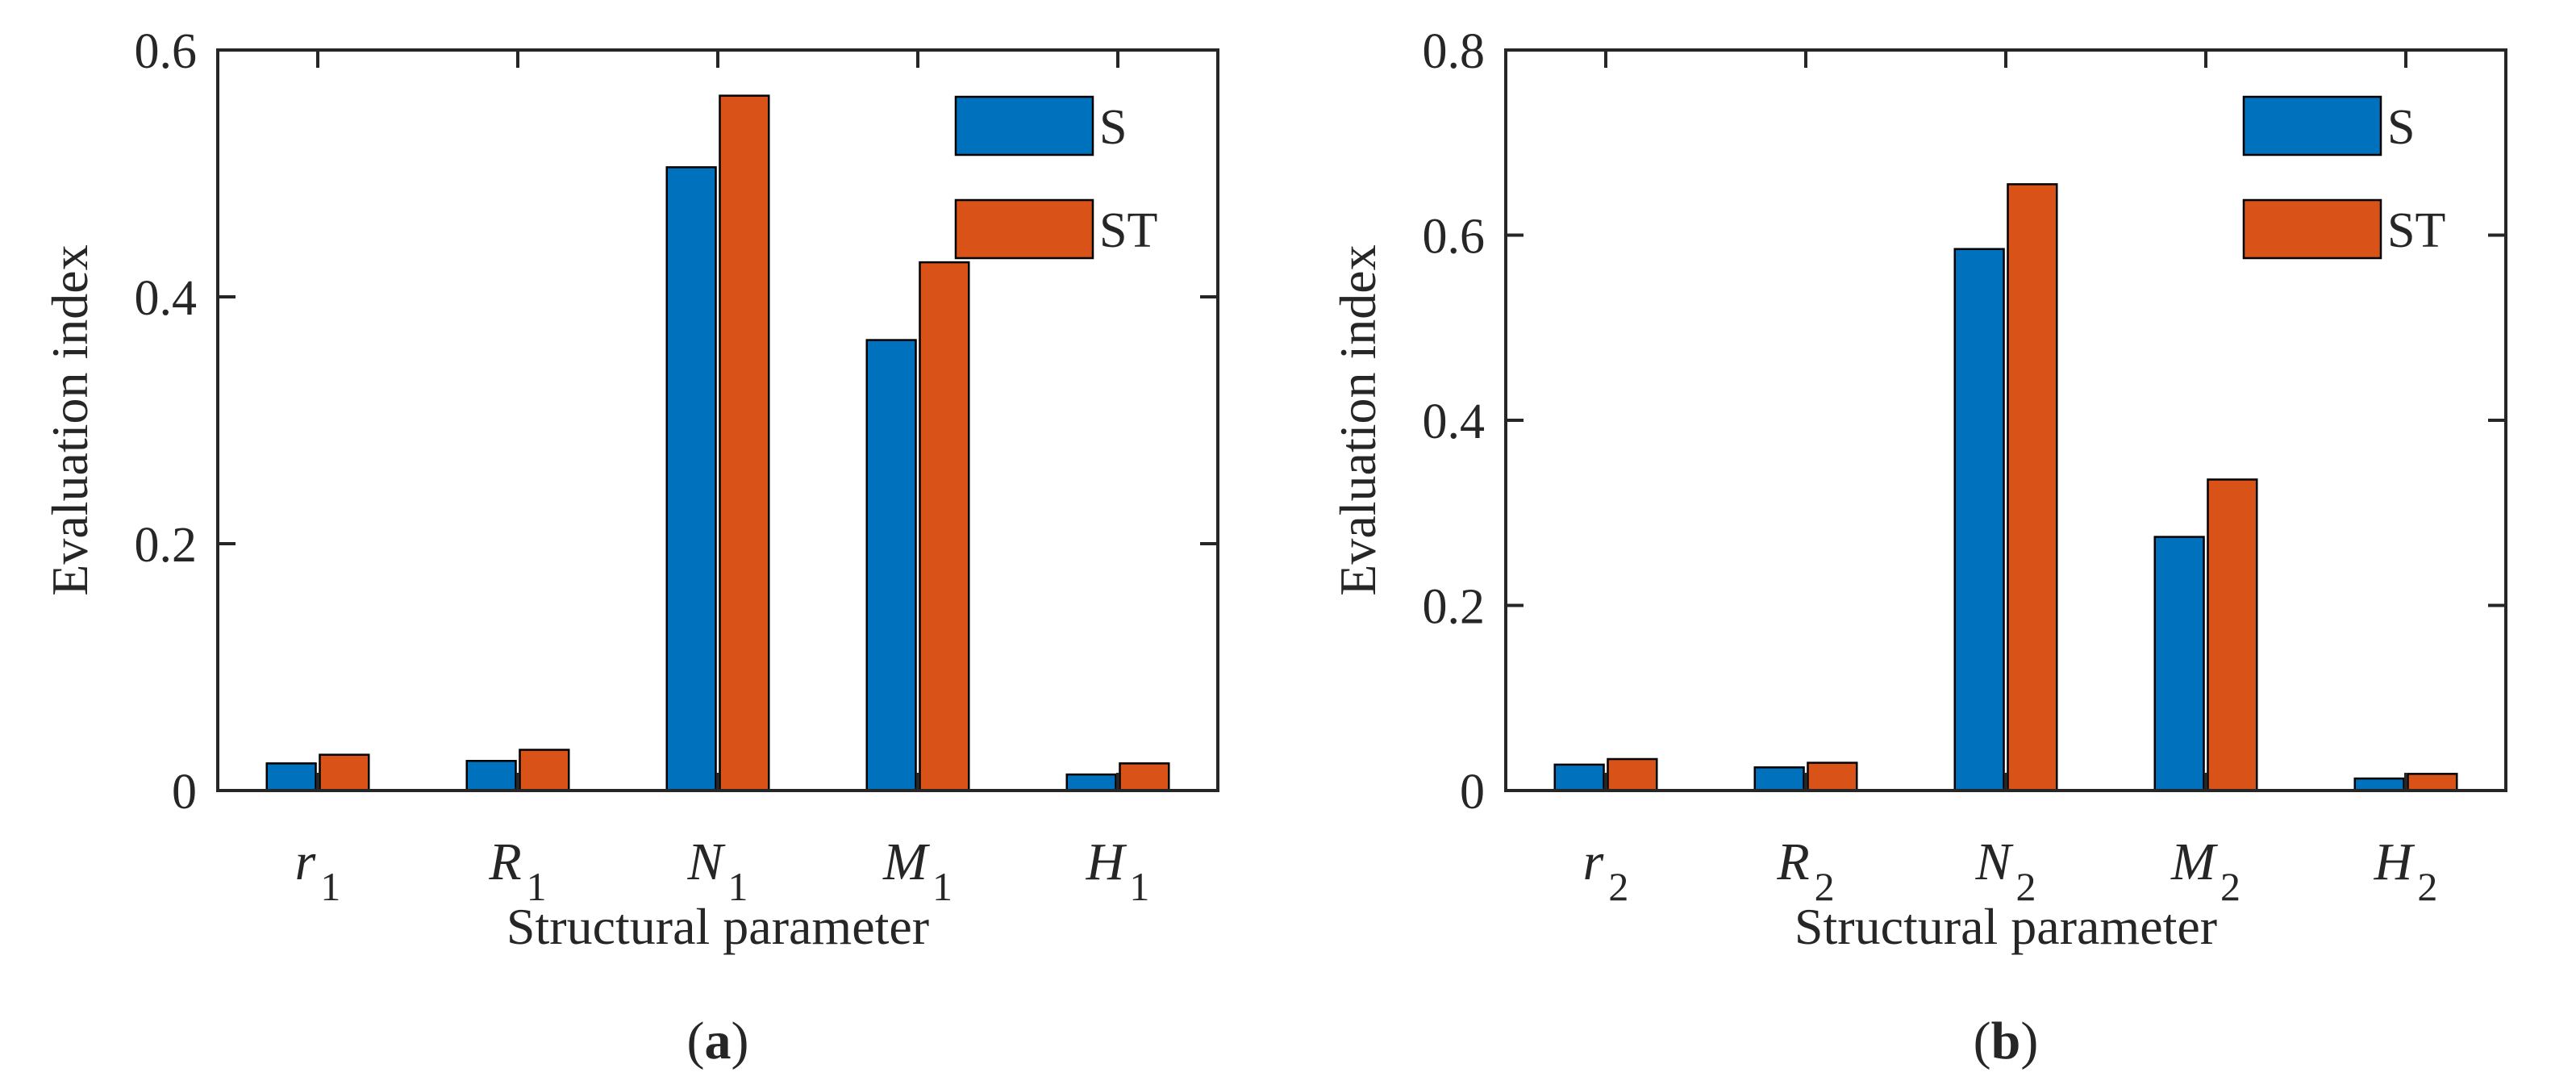 This screenshot has height=1089, width=2576. I want to click on caption-letter: b, so click(2006, 1041).